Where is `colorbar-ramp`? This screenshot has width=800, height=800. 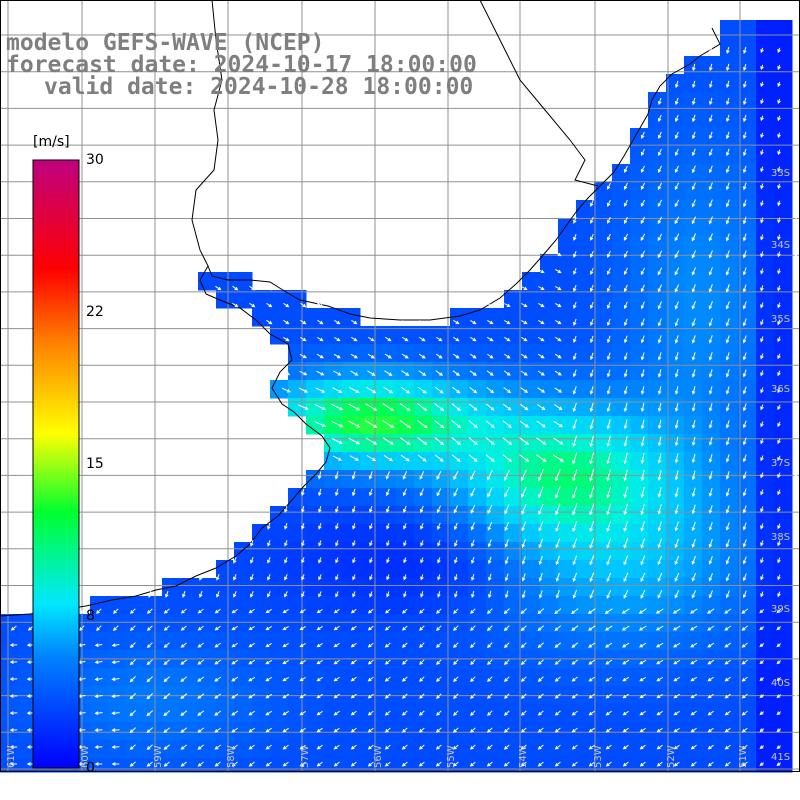 colorbar-ramp is located at coordinates (56, 464).